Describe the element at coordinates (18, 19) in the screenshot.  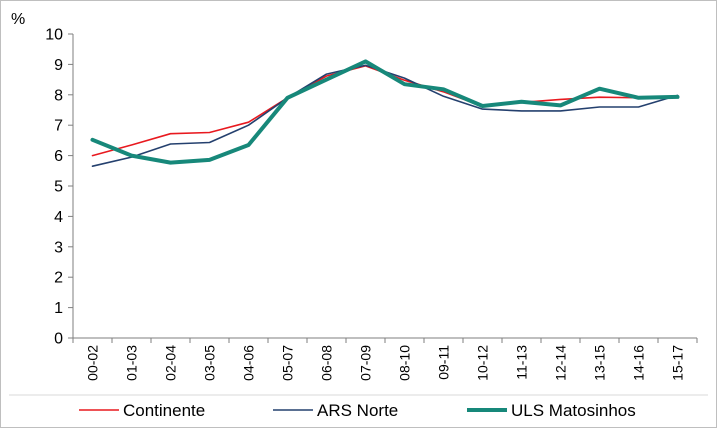
I see `y-axis-unit-label: %` at that location.